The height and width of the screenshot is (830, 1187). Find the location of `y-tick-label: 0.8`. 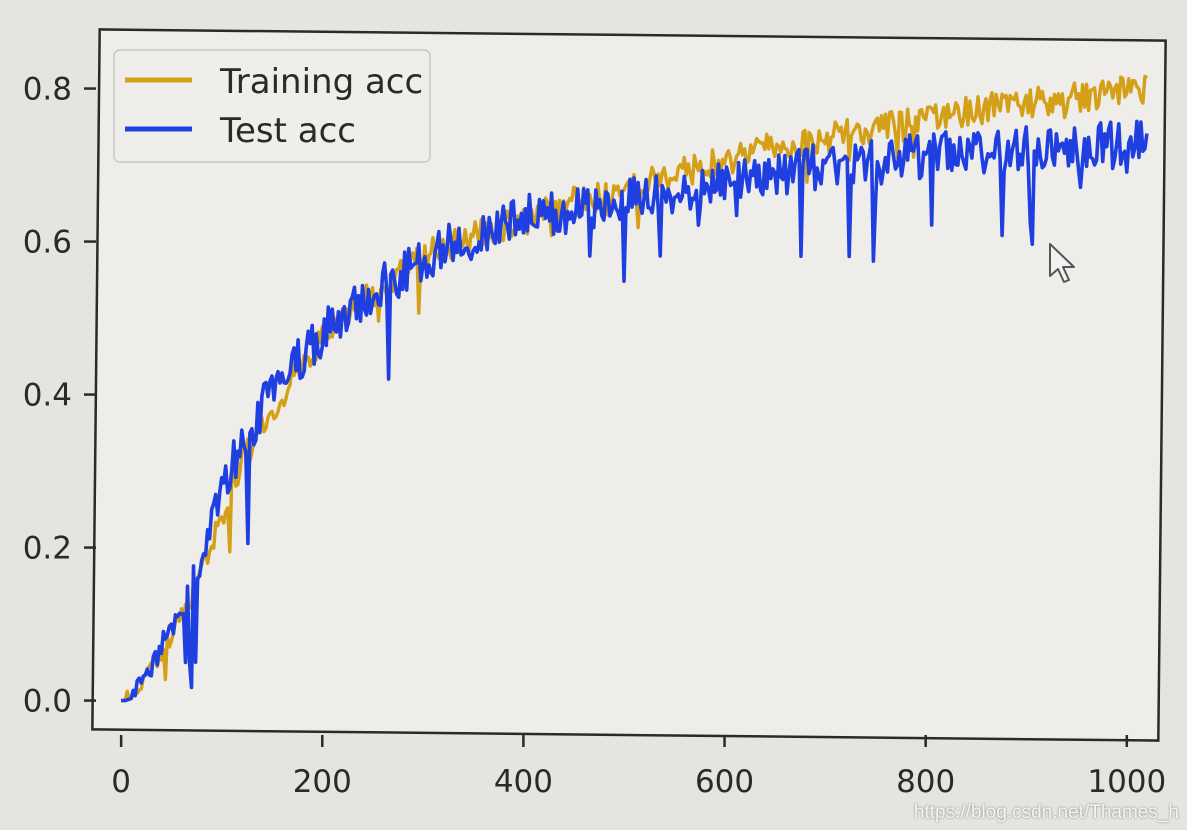

y-tick-label: 0.8 is located at coordinates (47, 90).